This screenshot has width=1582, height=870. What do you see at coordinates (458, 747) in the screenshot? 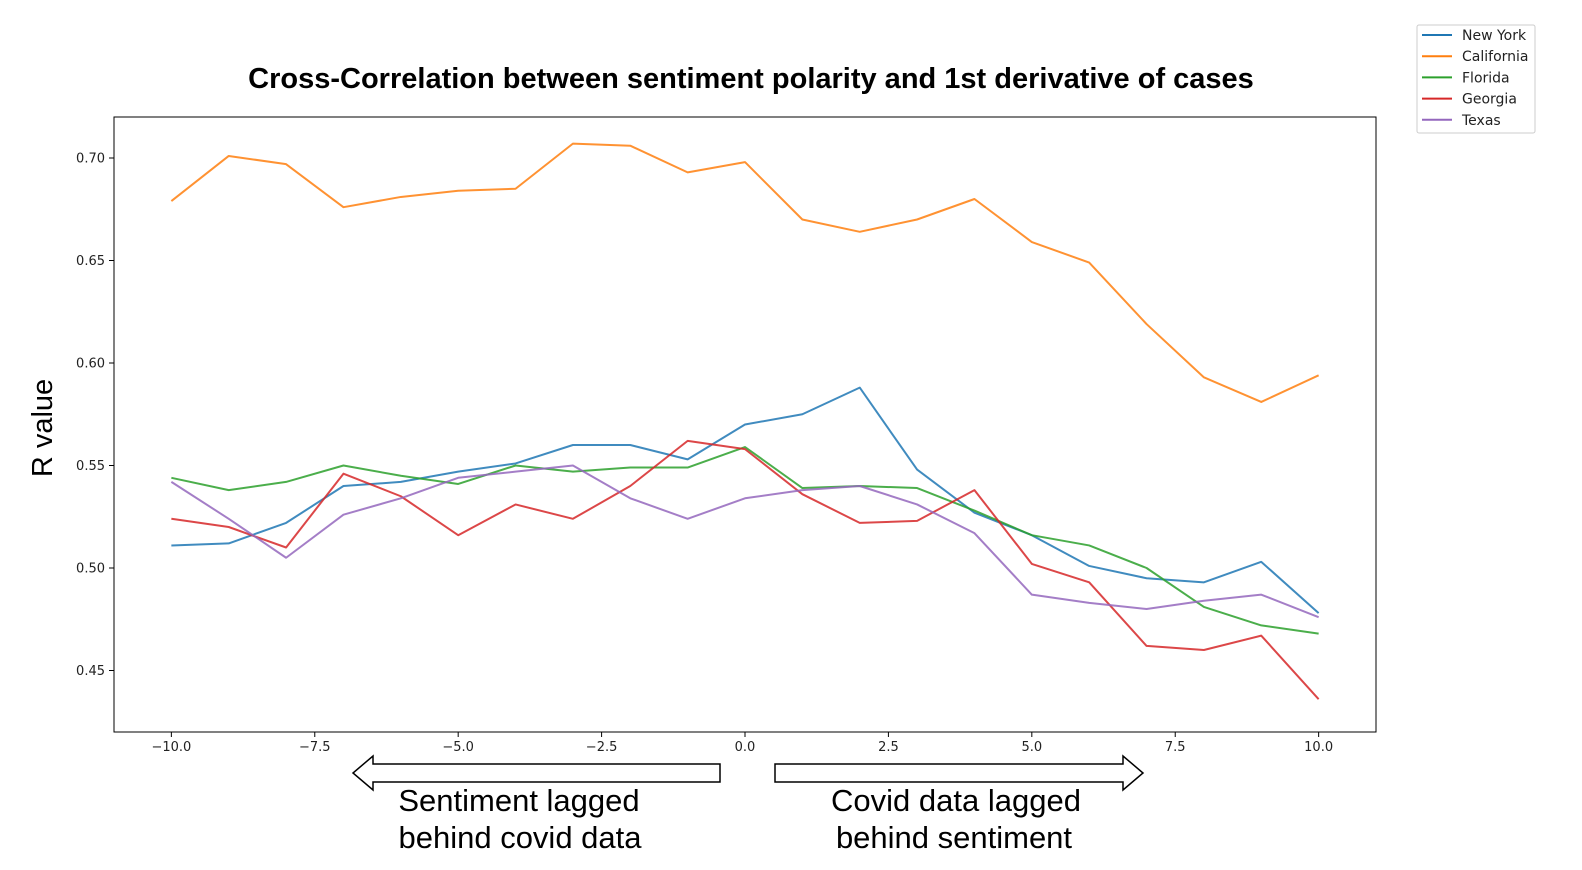
I see `x-tick-label: −5.0` at bounding box center [458, 747].